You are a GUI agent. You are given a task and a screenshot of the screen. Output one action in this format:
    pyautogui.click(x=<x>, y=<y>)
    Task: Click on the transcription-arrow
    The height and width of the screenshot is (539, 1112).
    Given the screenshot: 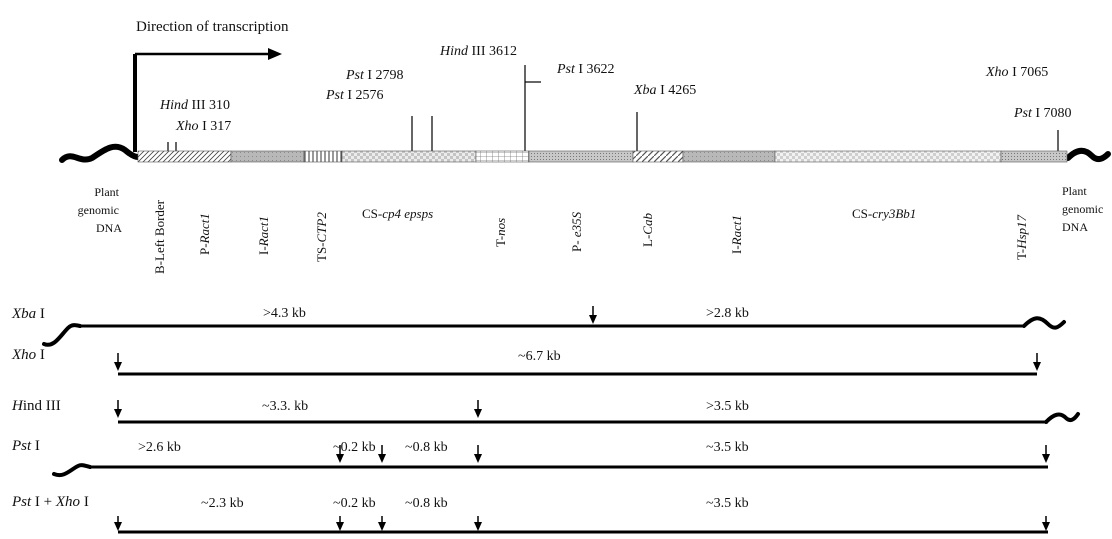 What is the action you would take?
    pyautogui.click(x=207, y=100)
    